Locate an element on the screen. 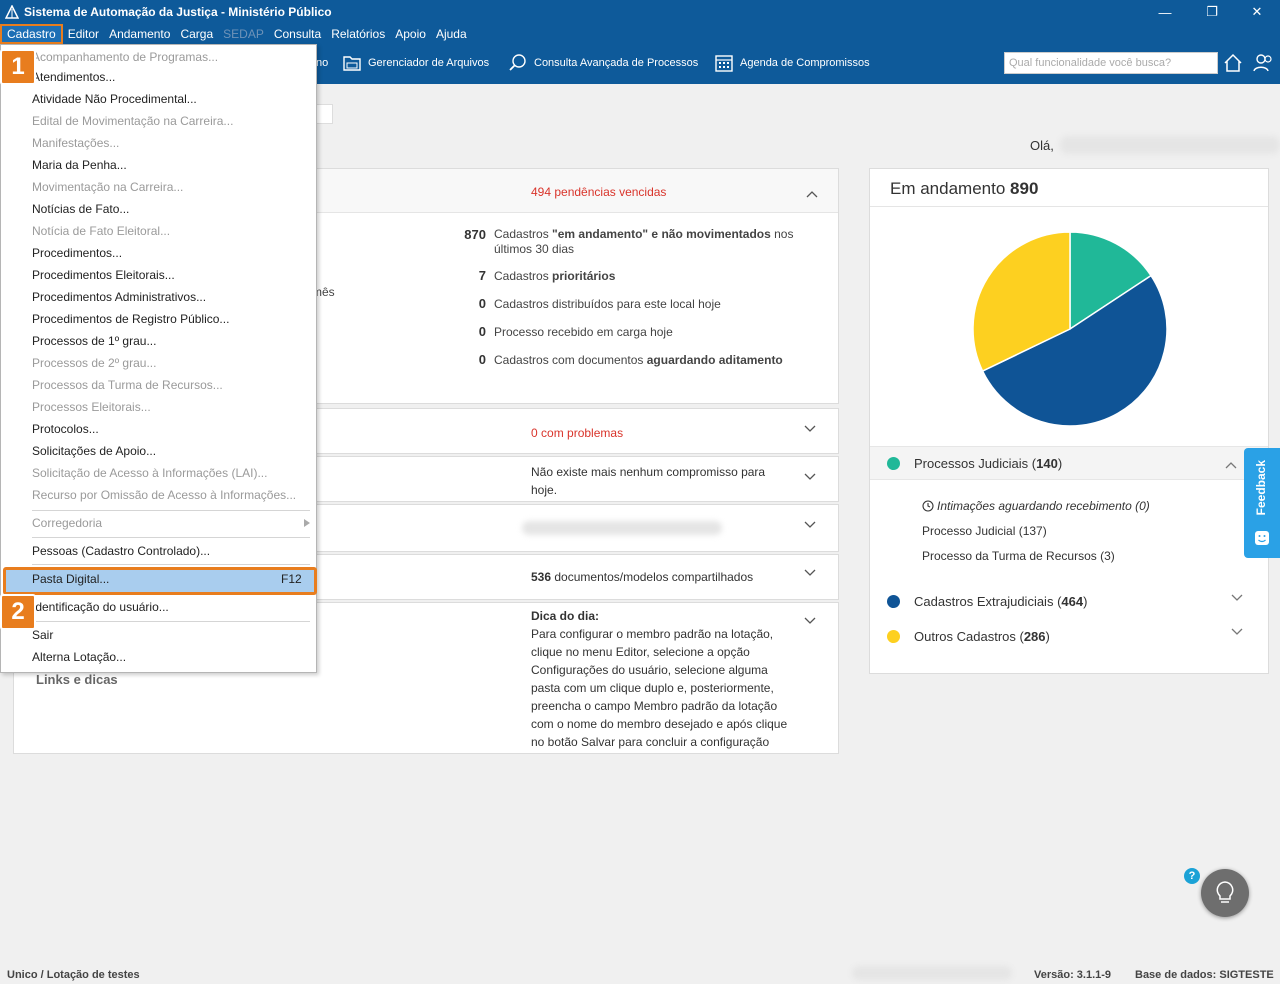  legend-outros: Outros Cadastros (286) is located at coordinates (968, 636).